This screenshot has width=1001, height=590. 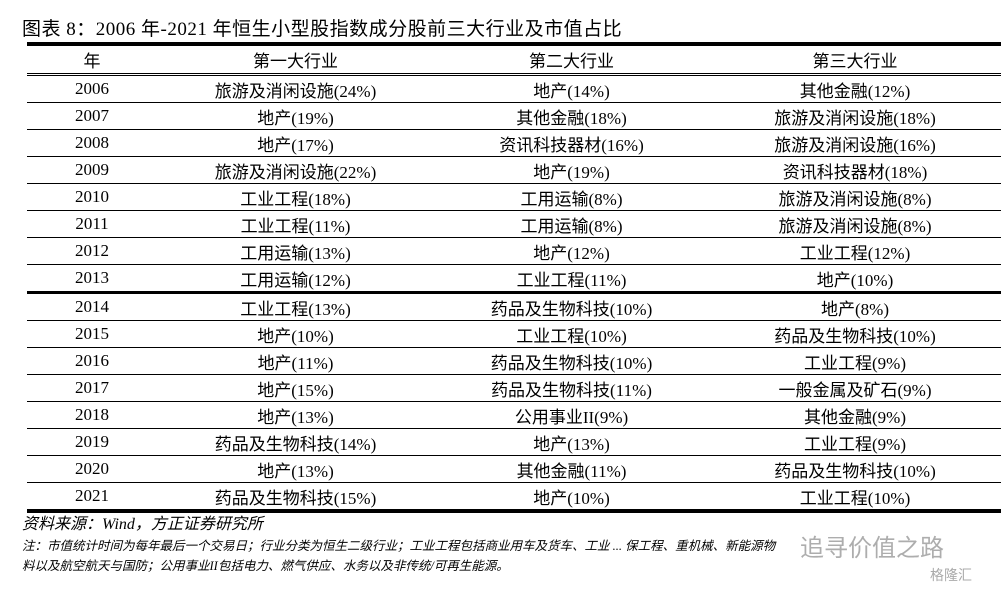 I want to click on table-row: 2015 地产(10%) 工业工程(10%) 药品及生物科技(10%), so click(x=514, y=334).